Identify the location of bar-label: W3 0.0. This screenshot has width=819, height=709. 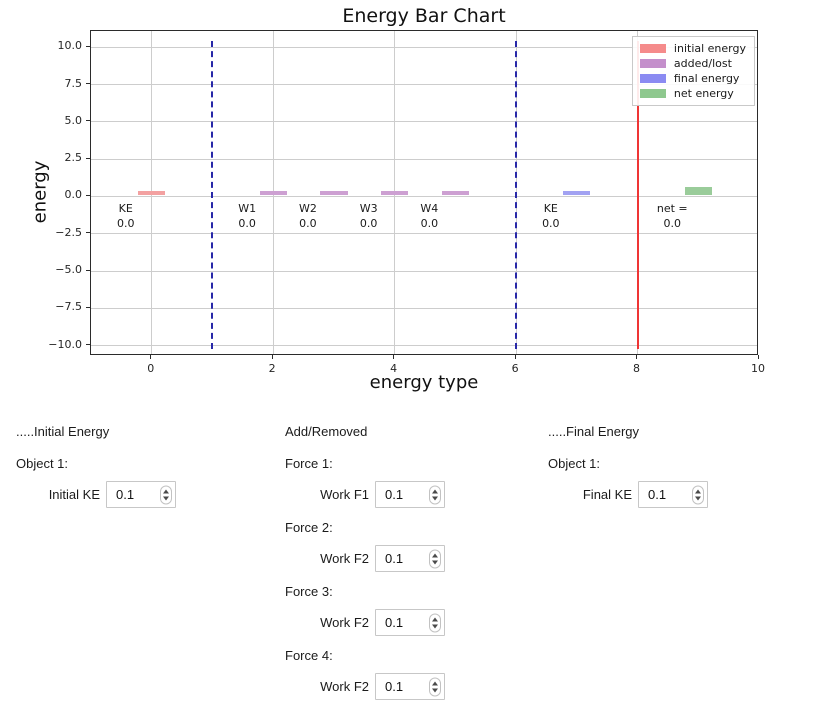
(369, 216).